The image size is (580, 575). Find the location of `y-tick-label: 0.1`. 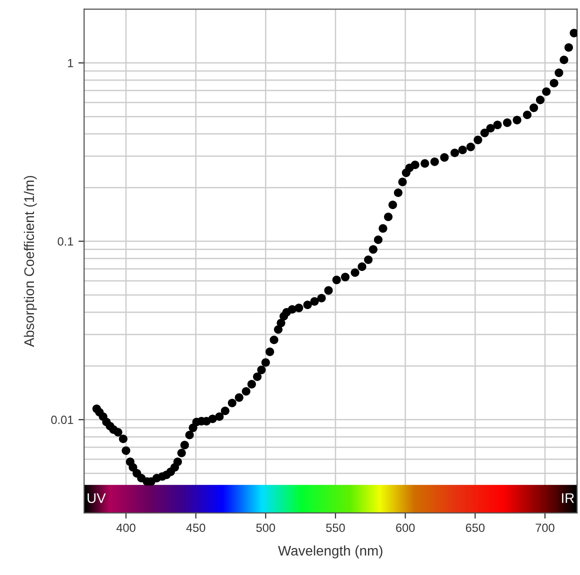

y-tick-label: 0.1 is located at coordinates (66, 241).